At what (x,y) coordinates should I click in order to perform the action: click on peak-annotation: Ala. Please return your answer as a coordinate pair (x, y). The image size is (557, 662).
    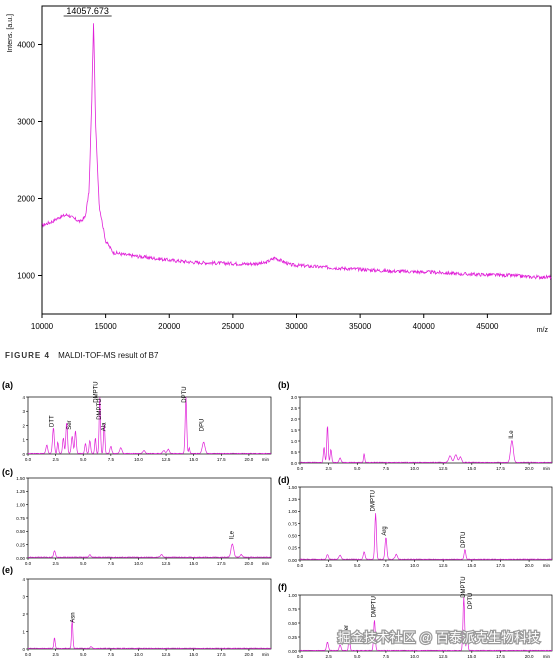
    Looking at the image, I should click on (104, 426).